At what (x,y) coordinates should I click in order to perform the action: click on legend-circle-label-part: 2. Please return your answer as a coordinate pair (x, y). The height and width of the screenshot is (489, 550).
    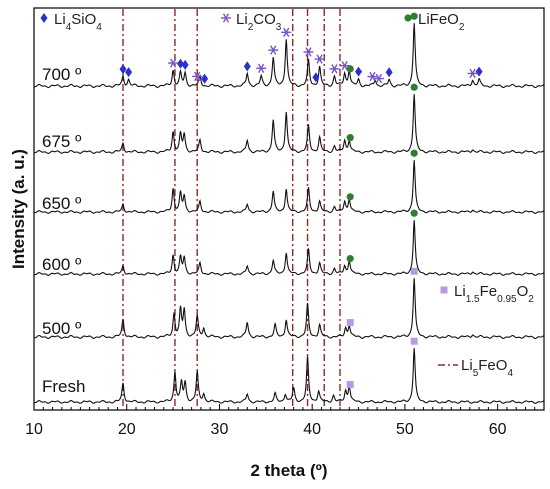
    Looking at the image, I should click on (462, 27).